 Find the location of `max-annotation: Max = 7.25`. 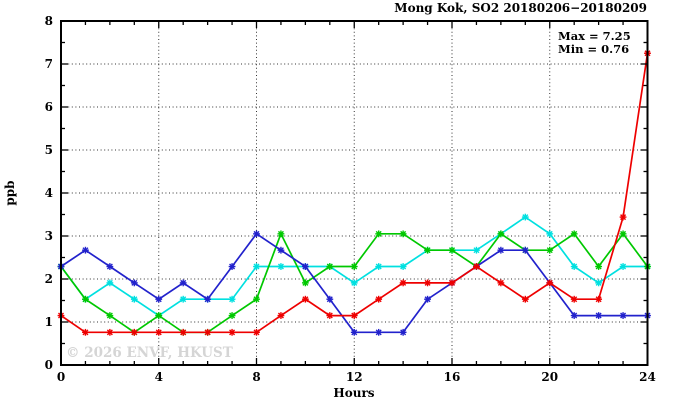

max-annotation: Max = 7.25 is located at coordinates (594, 36).